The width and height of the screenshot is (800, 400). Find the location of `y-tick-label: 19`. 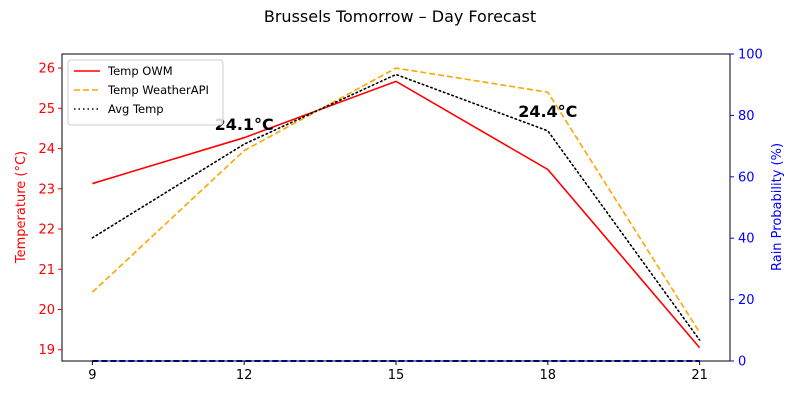

y-tick-label: 19 is located at coordinates (46, 350).